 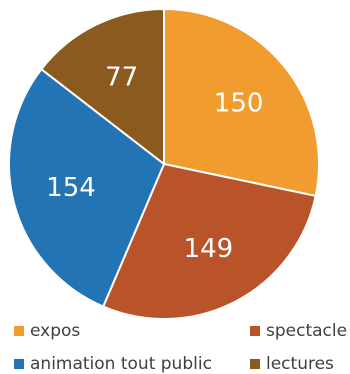 What do you see at coordinates (19, 364) in the screenshot?
I see `legend-swatch-animation-tout-public` at bounding box center [19, 364].